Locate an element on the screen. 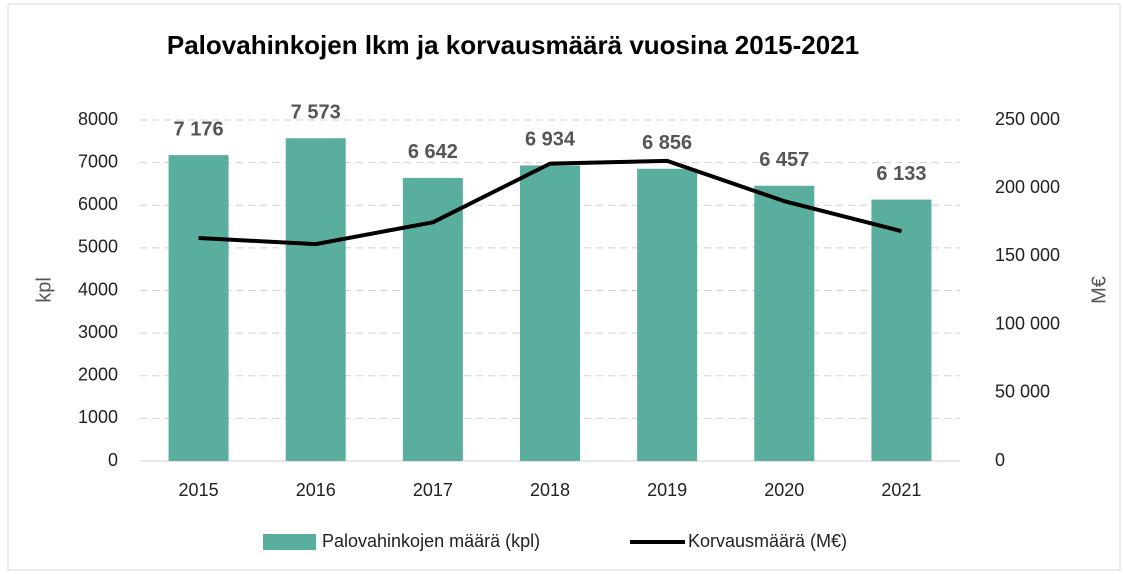 Image resolution: width=1123 pixels, height=574 pixels. y2-tick-label: 200 000 is located at coordinates (1027, 187).